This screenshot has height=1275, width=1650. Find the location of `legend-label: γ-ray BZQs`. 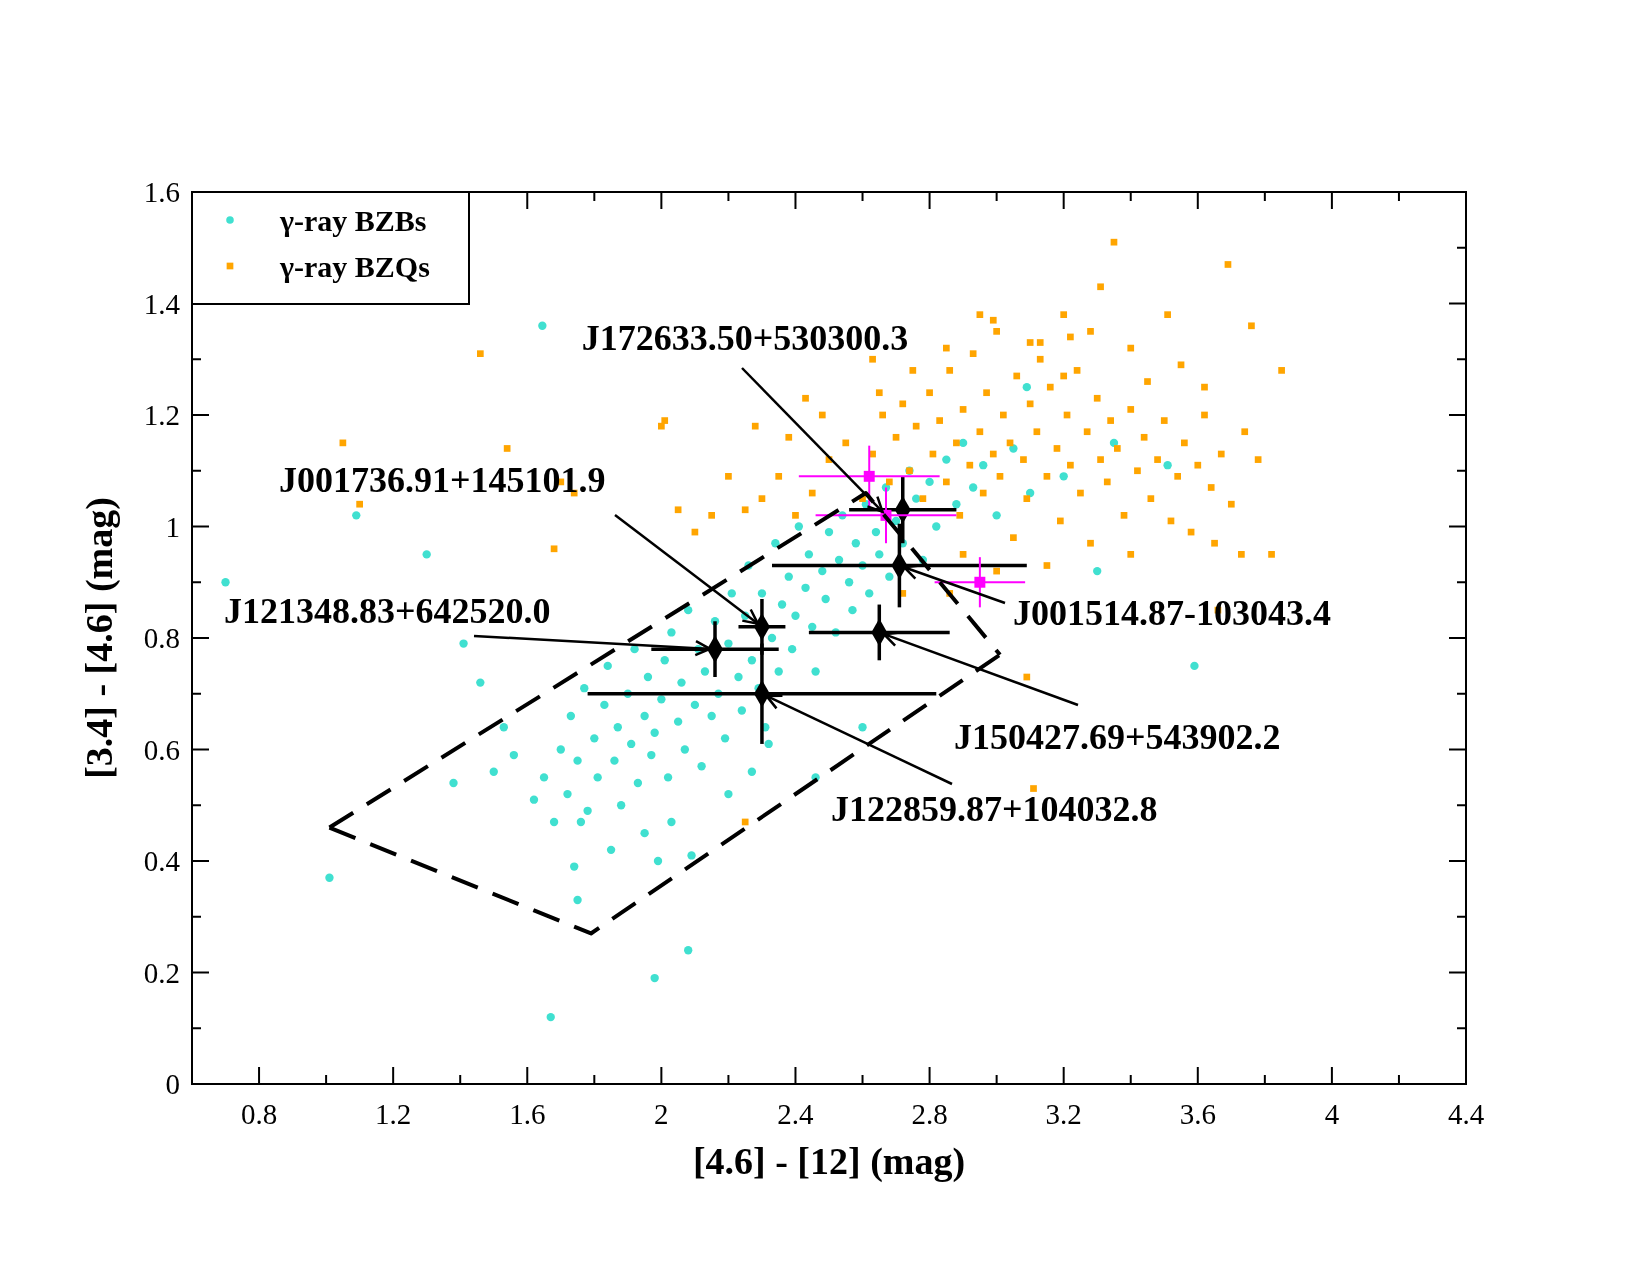

legend-label: γ-ray BZQs is located at coordinates (354, 266).